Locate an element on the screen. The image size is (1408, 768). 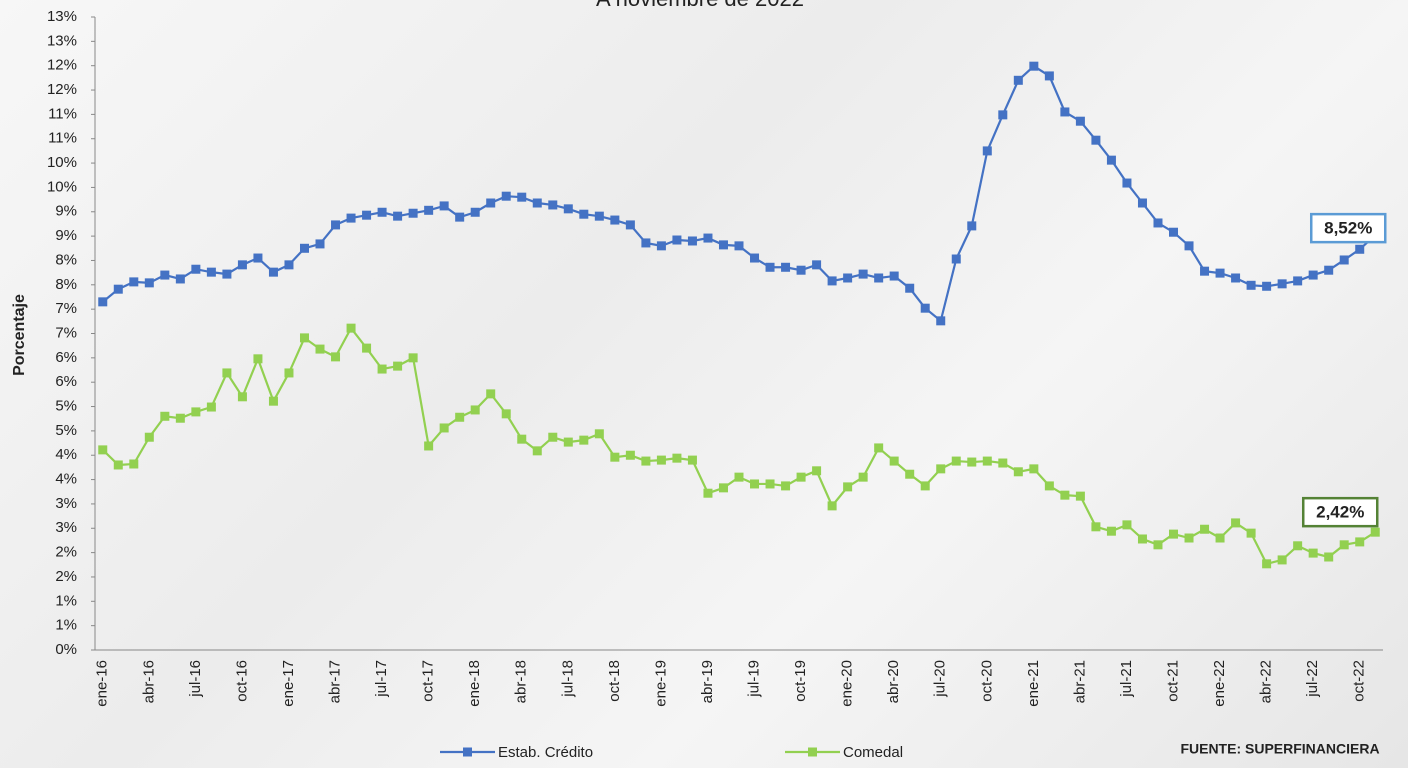
legend-label: Estab. Crédito is located at coordinates (545, 752).